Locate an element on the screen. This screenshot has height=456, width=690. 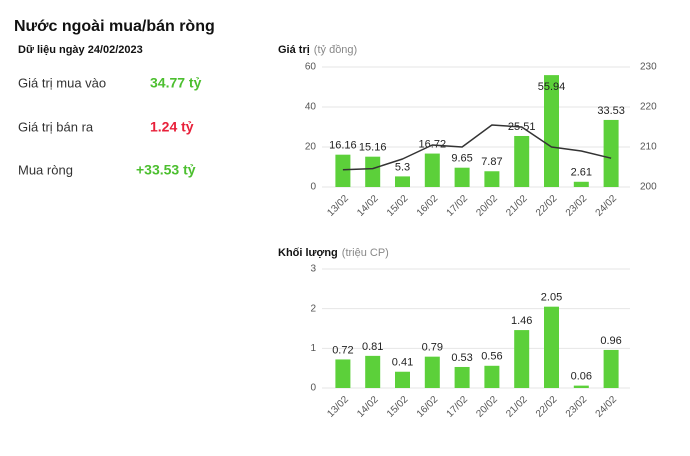
row-value: 34.77 tỷ is located at coordinates (176, 83).